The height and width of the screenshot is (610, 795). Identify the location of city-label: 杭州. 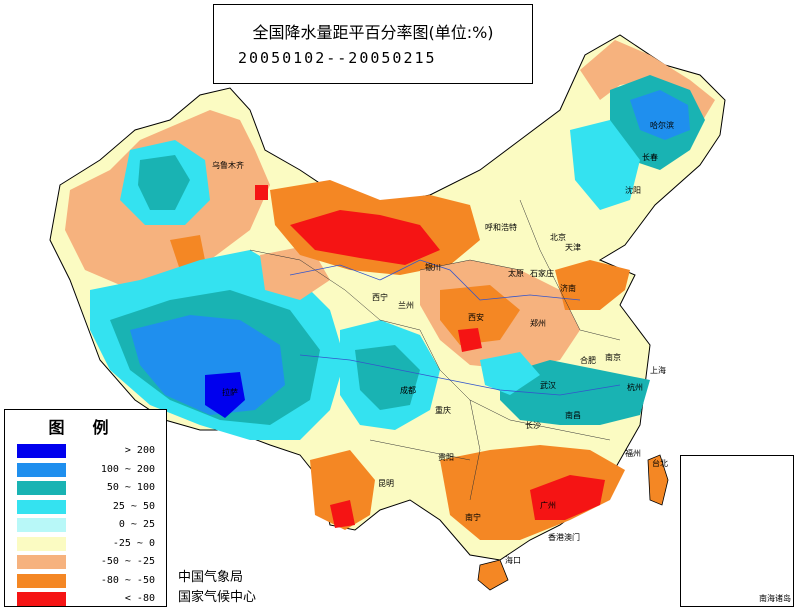
(635, 387).